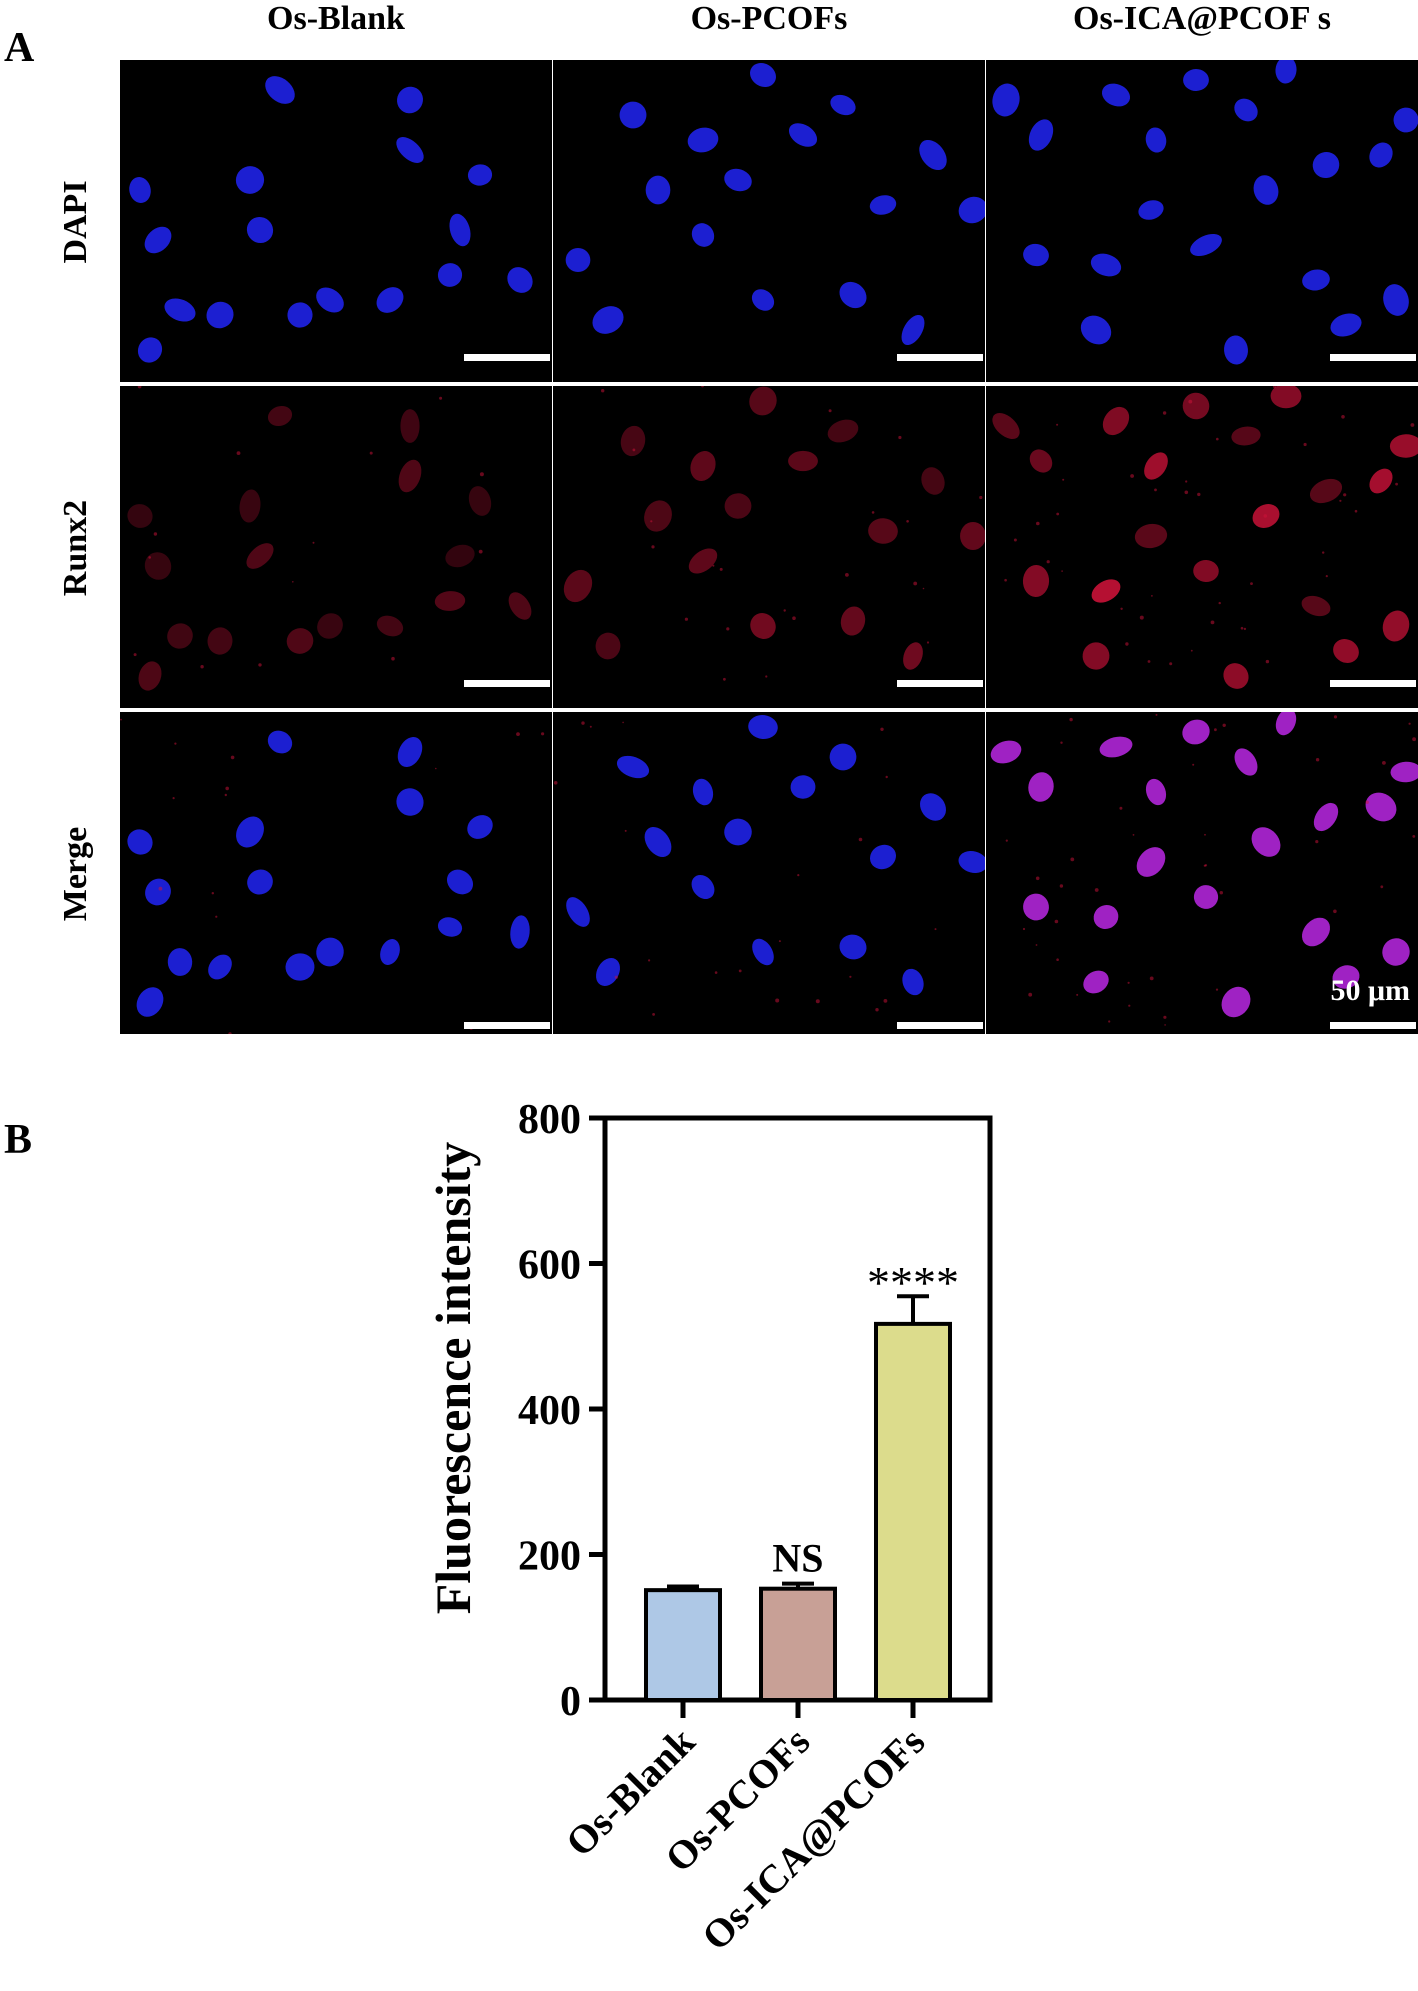 This screenshot has height=1991, width=1418. Describe the element at coordinates (336, 18) in the screenshot. I see `column-title-blank: Os-Blank` at that location.